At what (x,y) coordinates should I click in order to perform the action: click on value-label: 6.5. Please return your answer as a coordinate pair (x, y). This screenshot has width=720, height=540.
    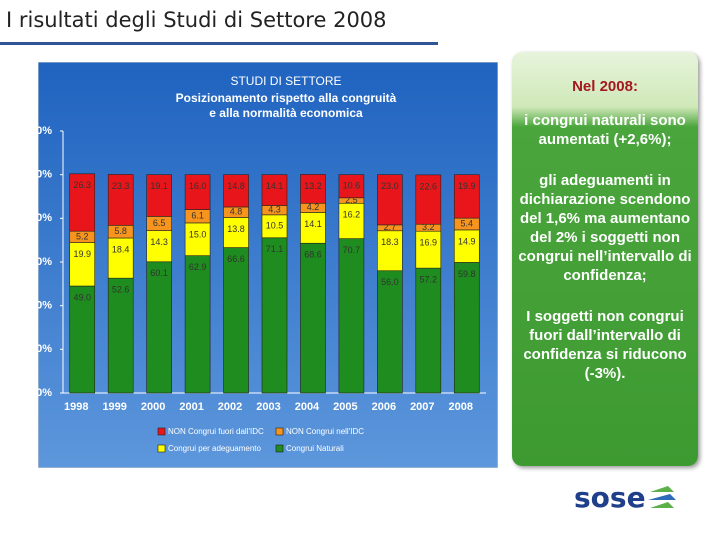
    Looking at the image, I should click on (159, 223).